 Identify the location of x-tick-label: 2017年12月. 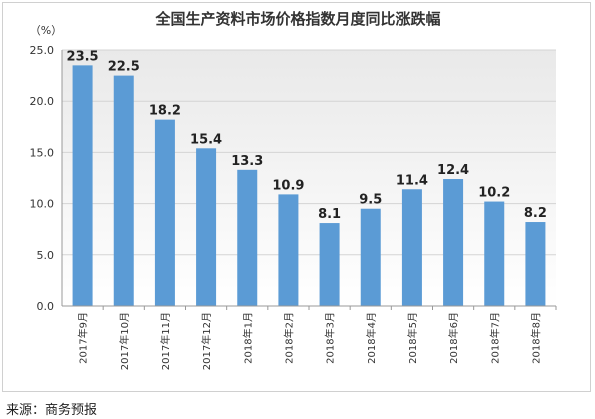
(206, 341).